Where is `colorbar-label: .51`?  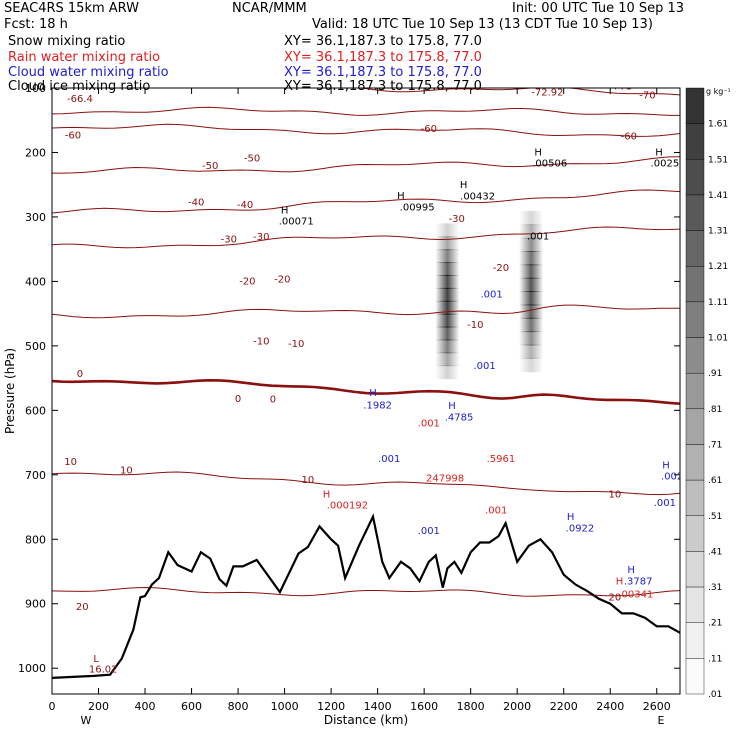
colorbar-label: .51 is located at coordinates (715, 517).